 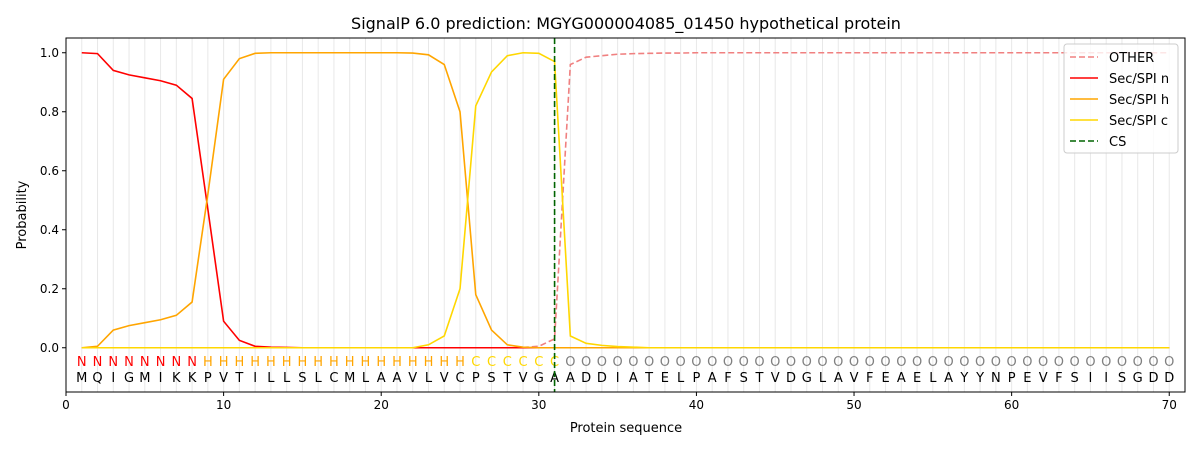 I want to click on y-tick-label: 0.4, so click(x=49, y=230).